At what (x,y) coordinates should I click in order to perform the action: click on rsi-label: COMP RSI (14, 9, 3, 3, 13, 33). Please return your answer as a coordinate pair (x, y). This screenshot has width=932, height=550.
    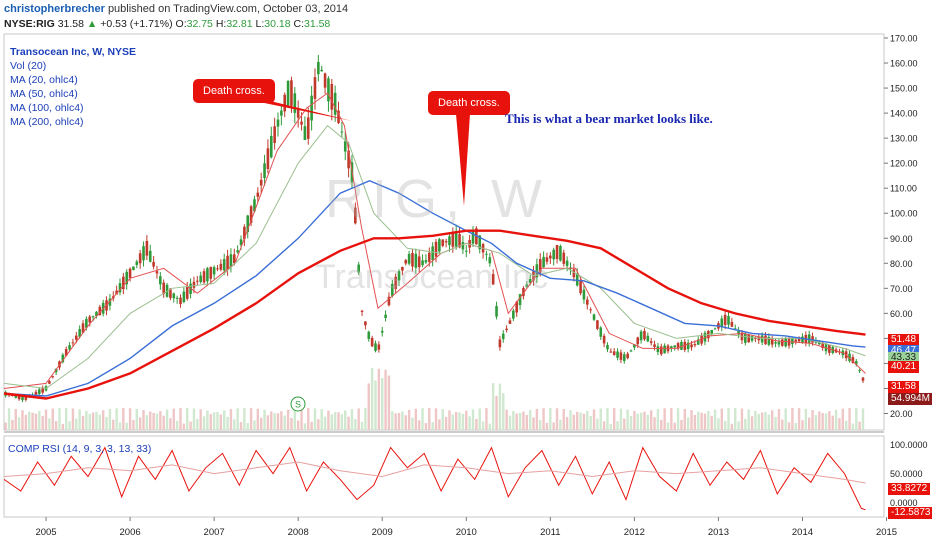
    Looking at the image, I should click on (80, 449).